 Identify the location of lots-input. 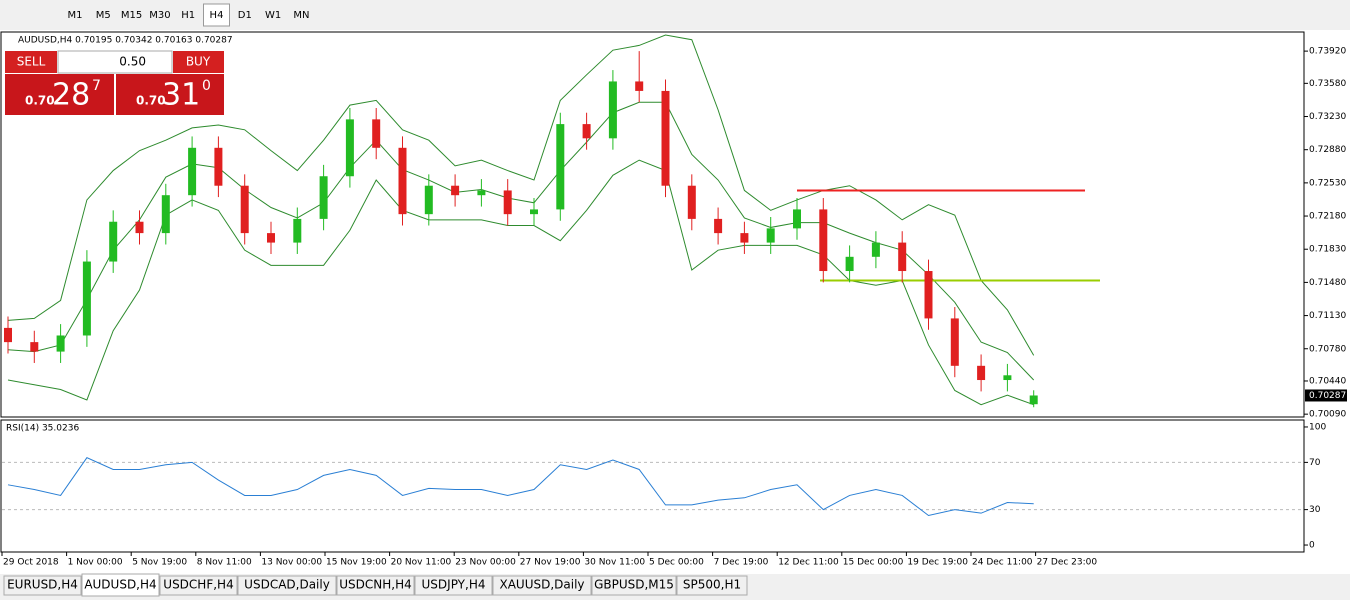
(115, 62).